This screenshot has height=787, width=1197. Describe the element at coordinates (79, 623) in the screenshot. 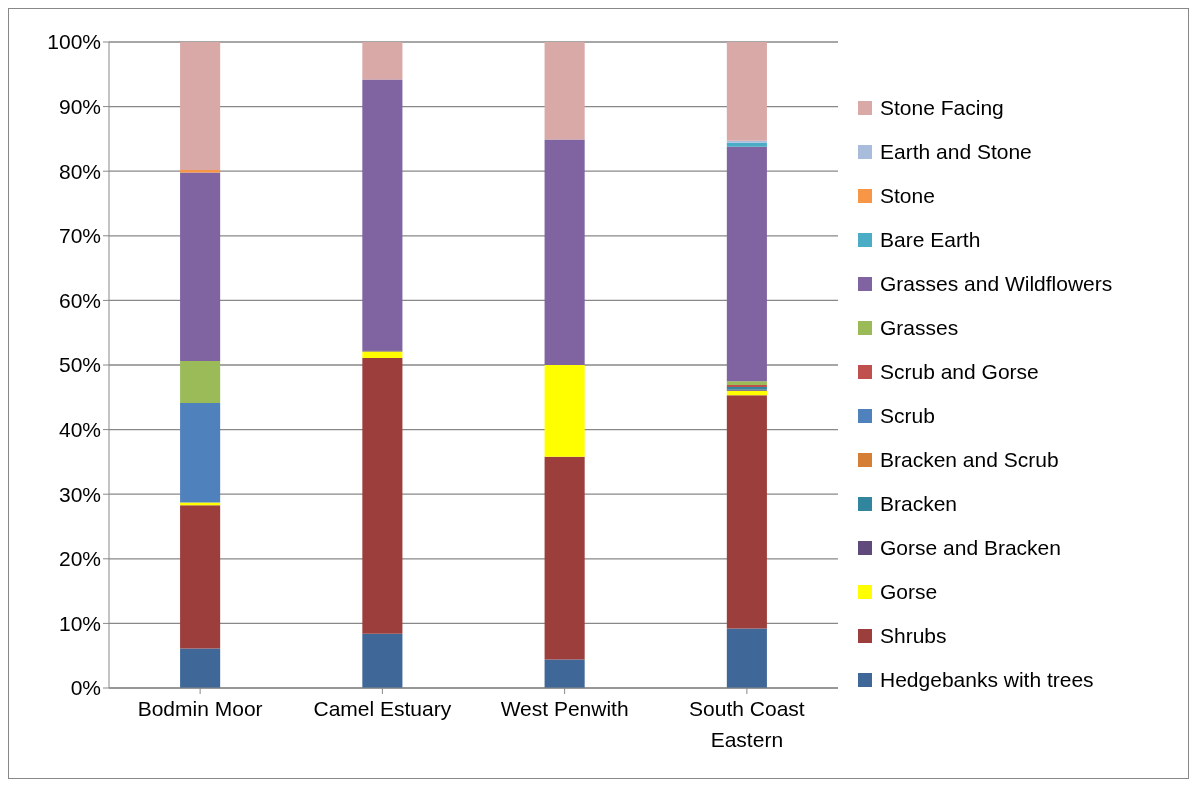

I see `y-tick-label: 10%` at that location.